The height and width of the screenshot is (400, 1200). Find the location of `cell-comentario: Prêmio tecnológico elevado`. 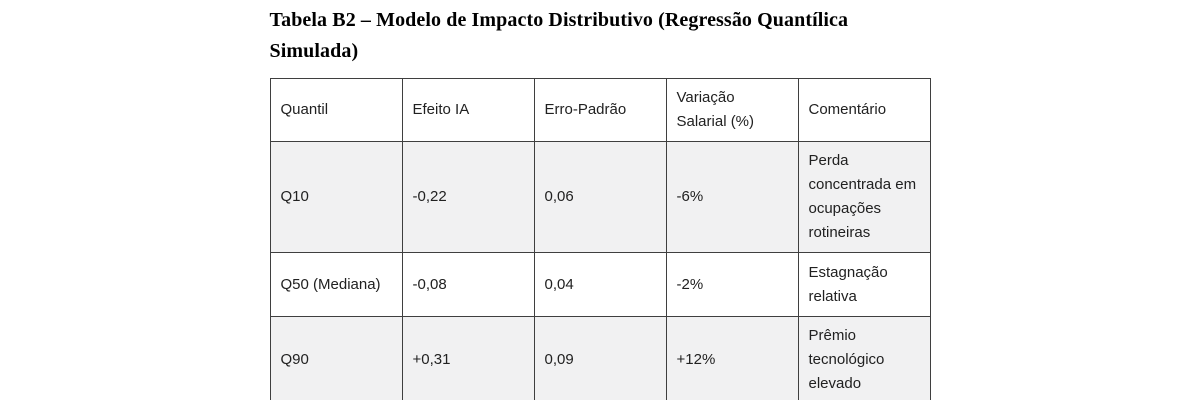

cell-comentario: Prêmio tecnológico elevado is located at coordinates (864, 358).